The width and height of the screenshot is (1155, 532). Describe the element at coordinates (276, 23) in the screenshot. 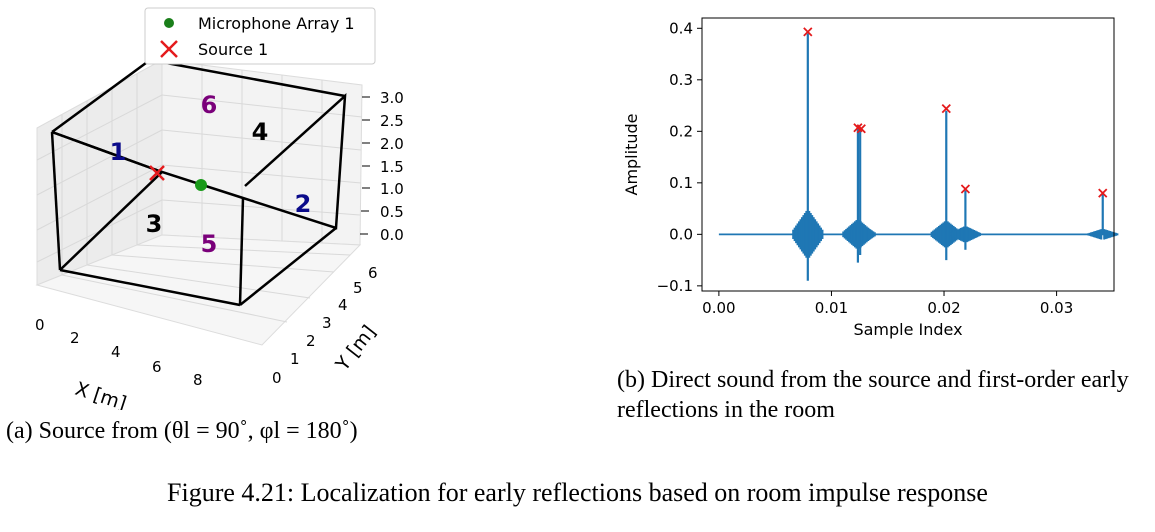

I see `legend-mic-label: Microphone Array 1` at that location.